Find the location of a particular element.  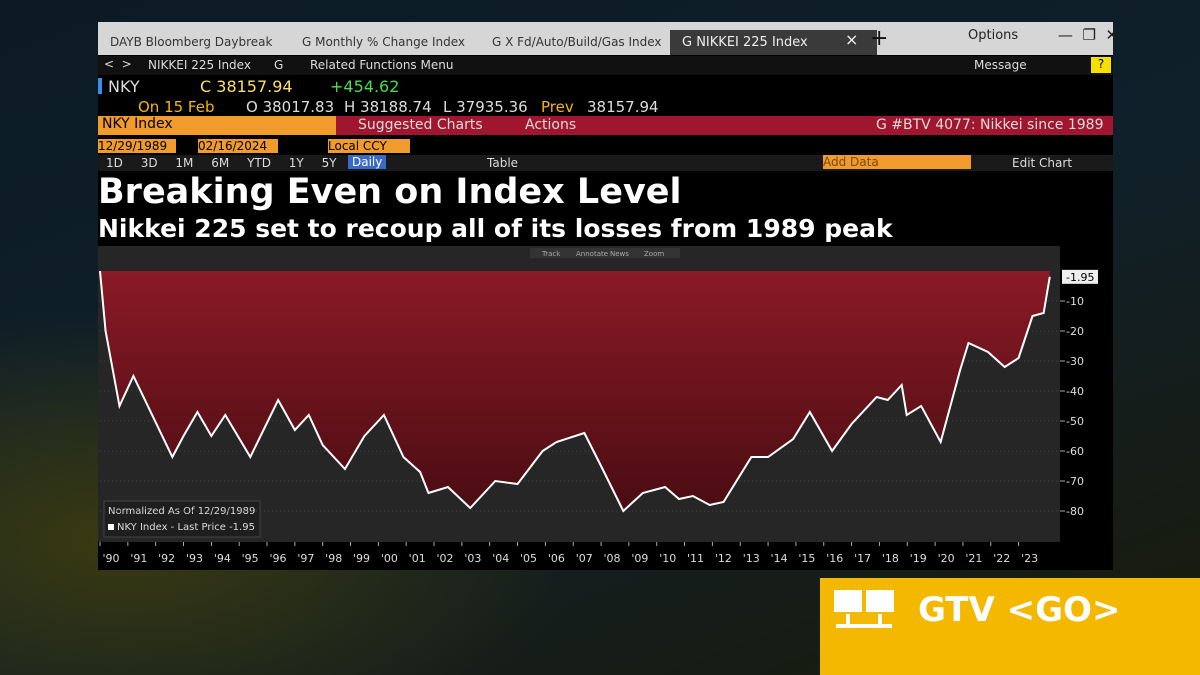

new-tab-icon: + is located at coordinates (879, 38).